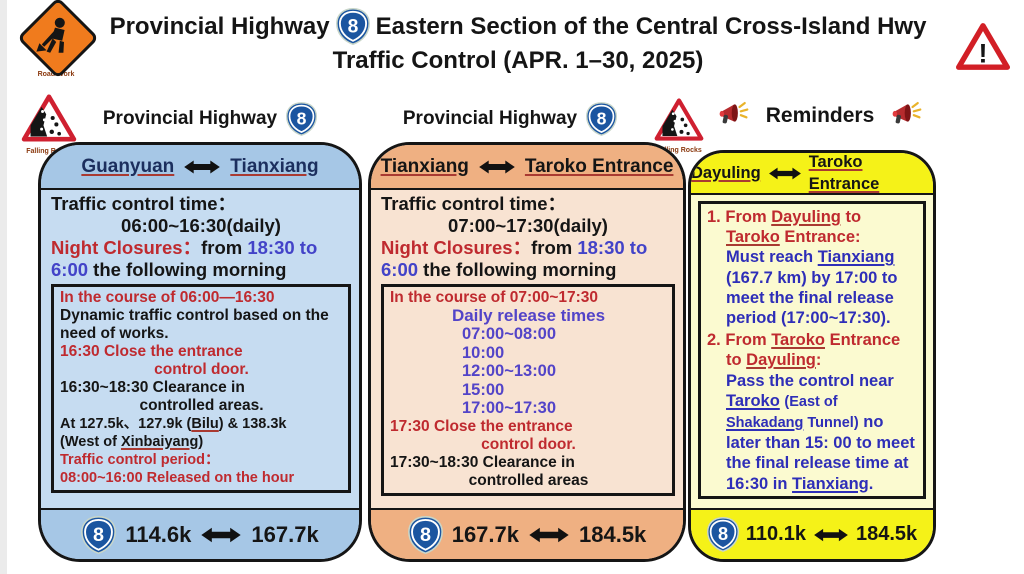 The height and width of the screenshot is (574, 1024). I want to click on route-header: Dayuling Taroko Entrance, so click(812, 174).